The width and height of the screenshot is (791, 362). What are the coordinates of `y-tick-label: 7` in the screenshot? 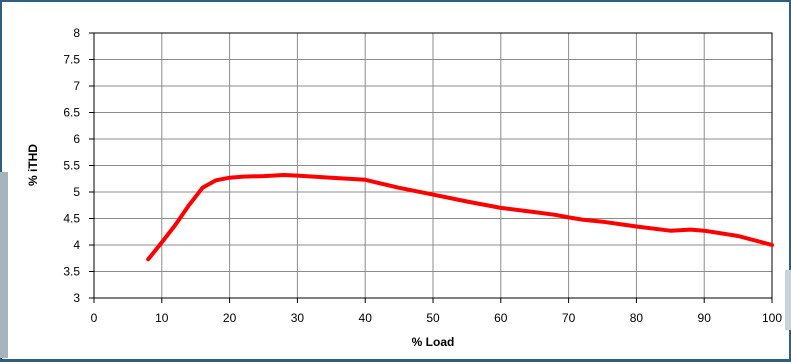 It's located at (76, 86).